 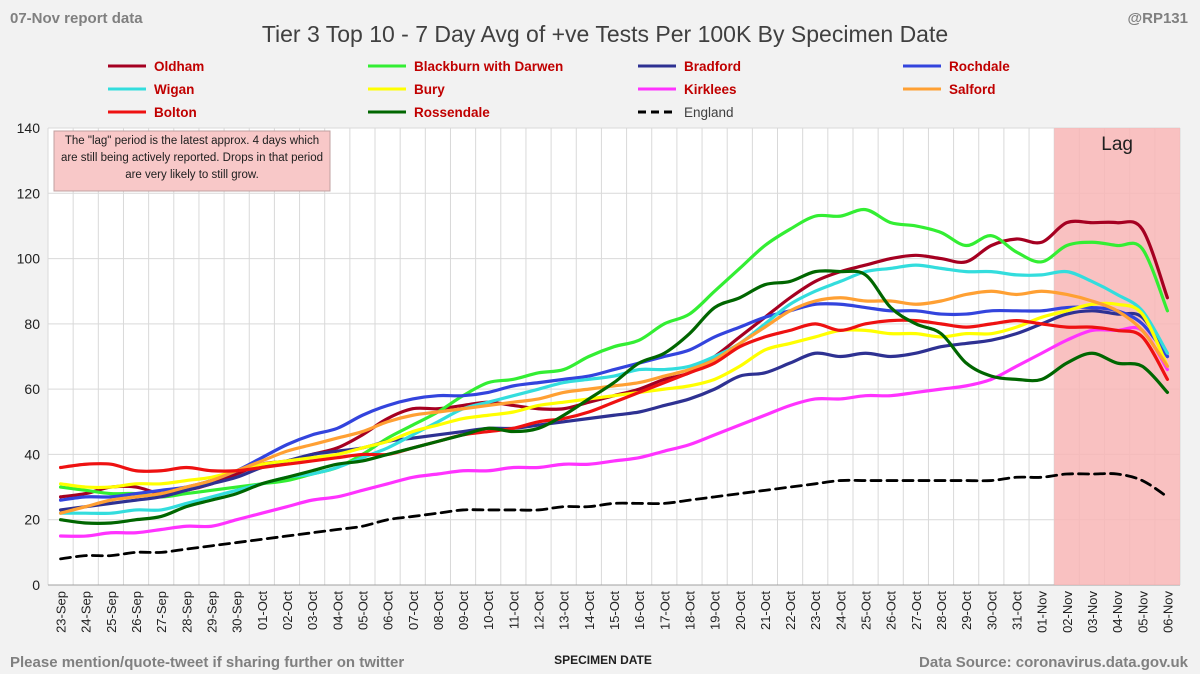 I want to click on x-tick-label: 29-Oct, so click(x=966, y=610).